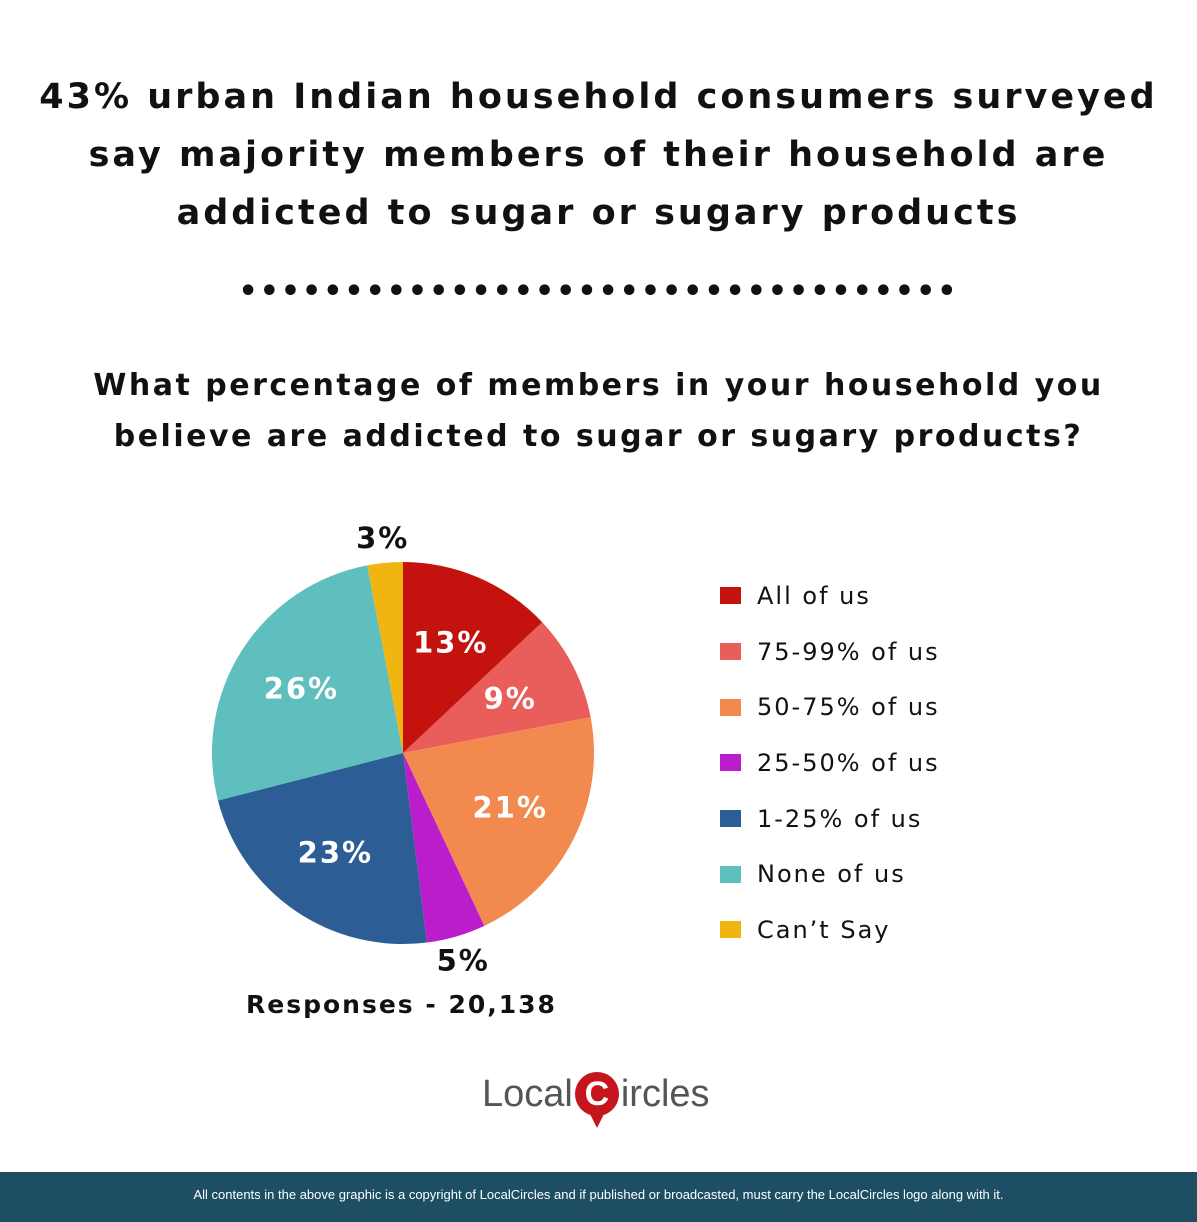  Describe the element at coordinates (848, 707) in the screenshot. I see `legend-label: 50-75% of us` at that location.